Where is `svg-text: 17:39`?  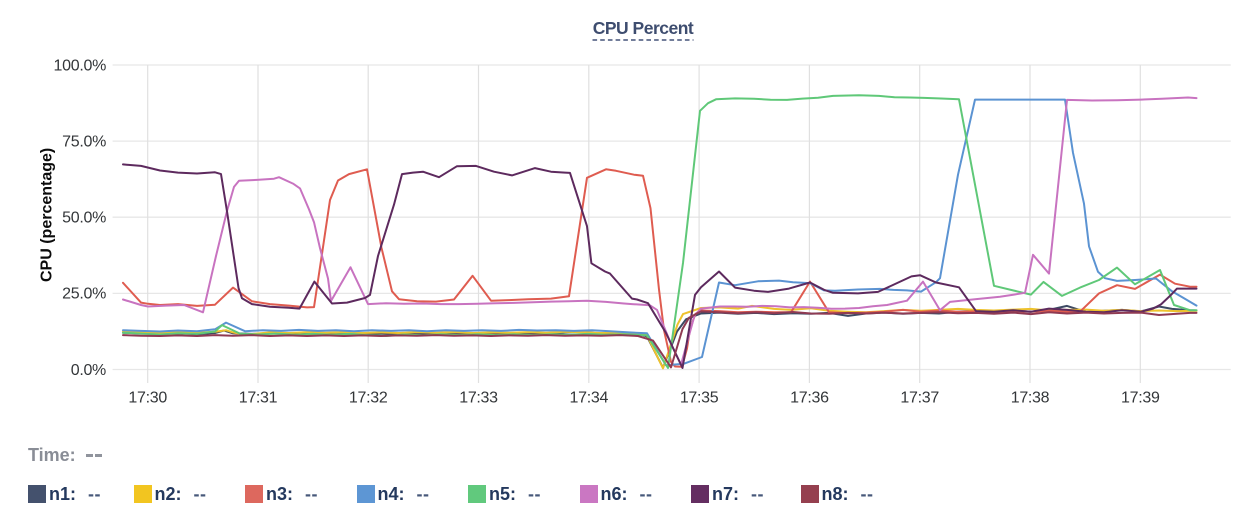 svg-text: 17:39 is located at coordinates (1140, 398).